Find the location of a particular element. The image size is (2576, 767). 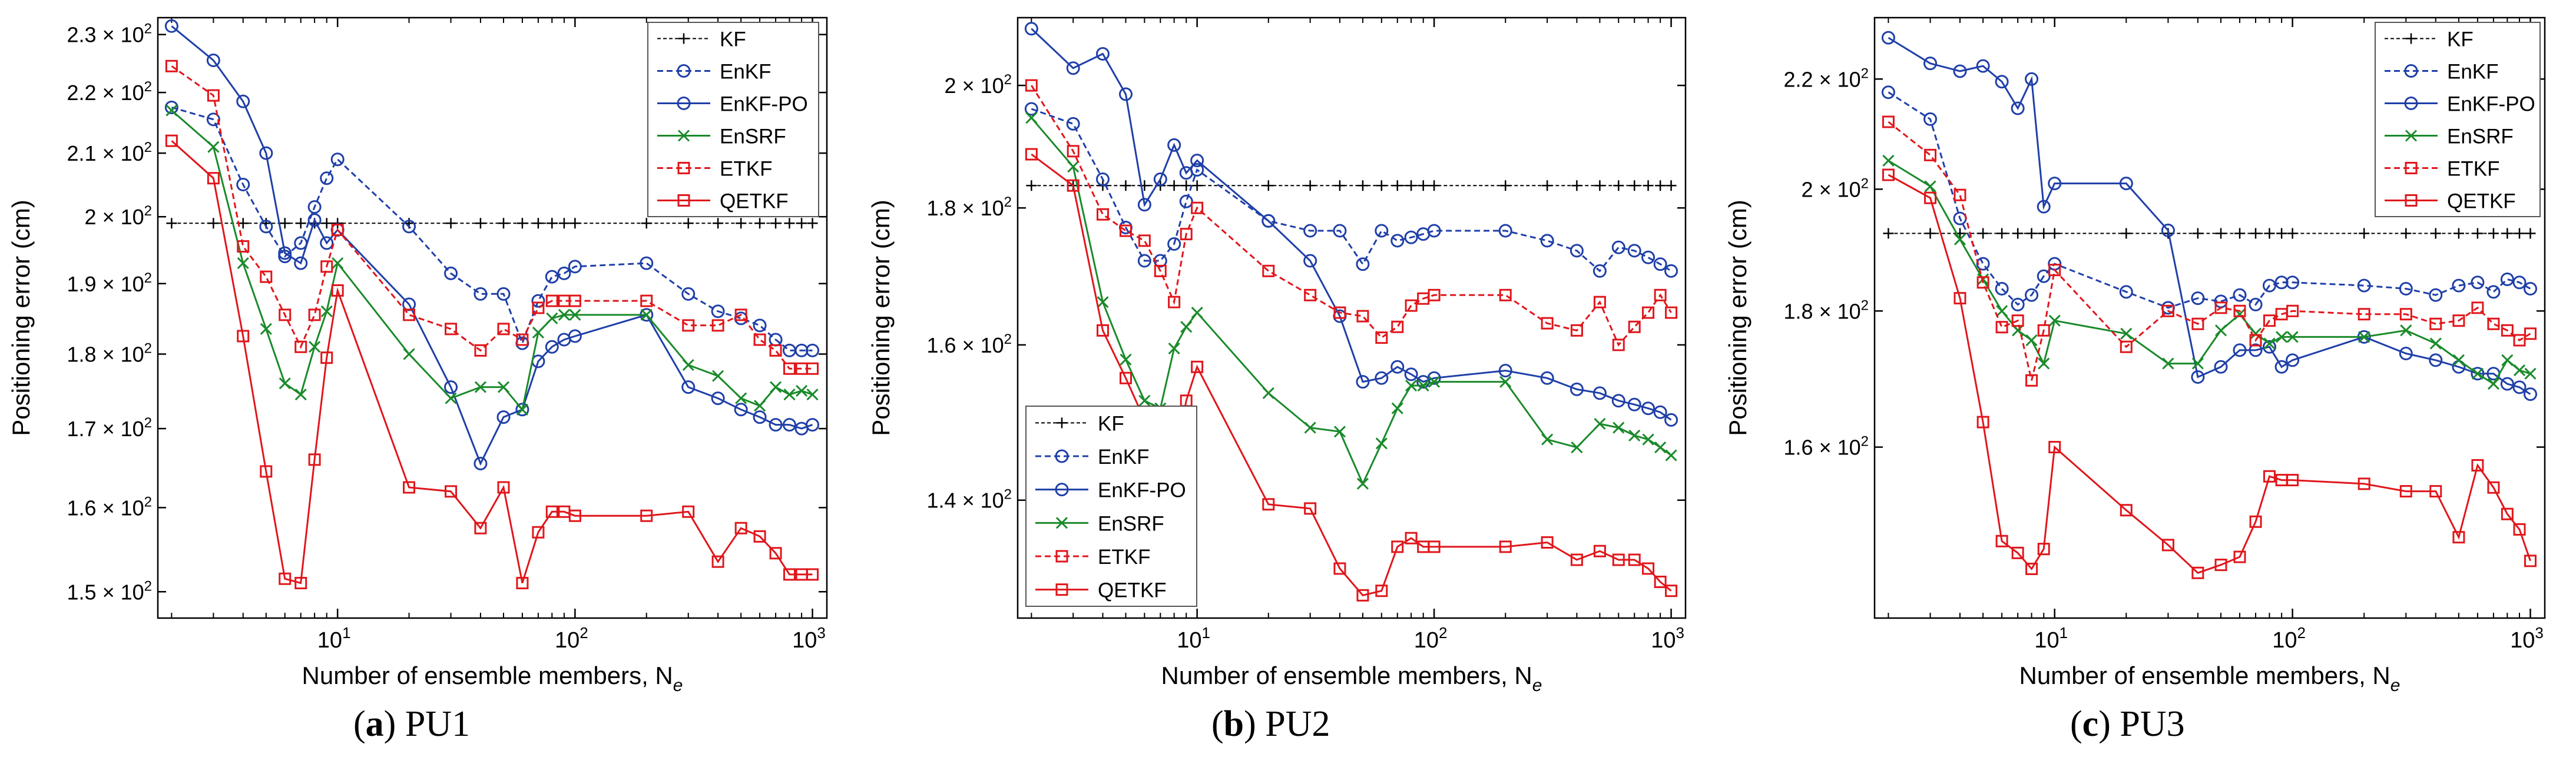

series-enkf-po is located at coordinates (2209, 216).